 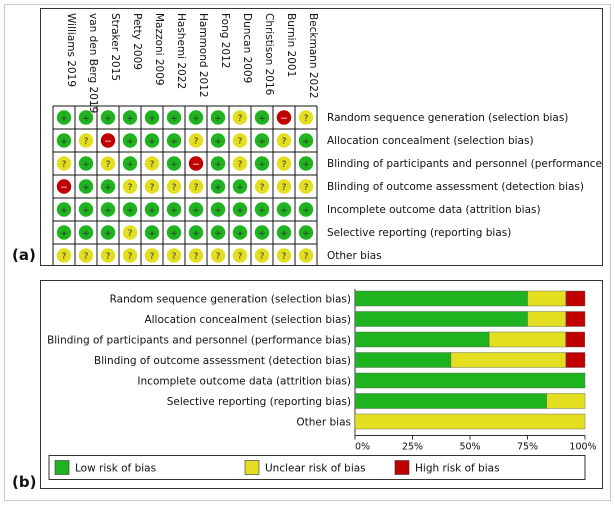 What do you see at coordinates (323, 423) in the screenshot?
I see `category-label: Other bias` at bounding box center [323, 423].